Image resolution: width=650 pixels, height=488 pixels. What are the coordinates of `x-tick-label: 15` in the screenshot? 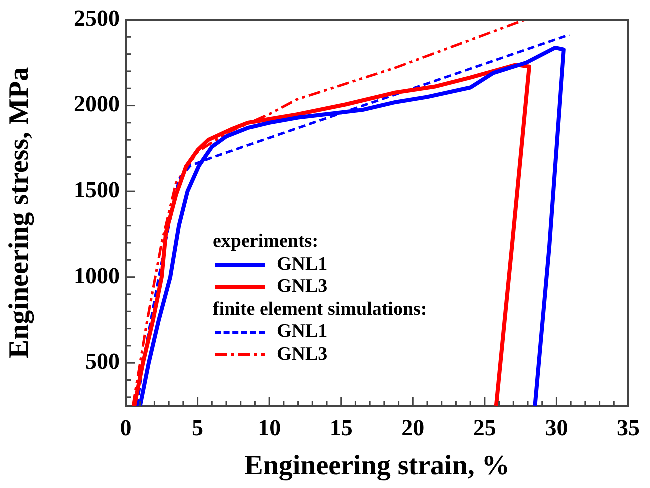 It's located at (341, 428).